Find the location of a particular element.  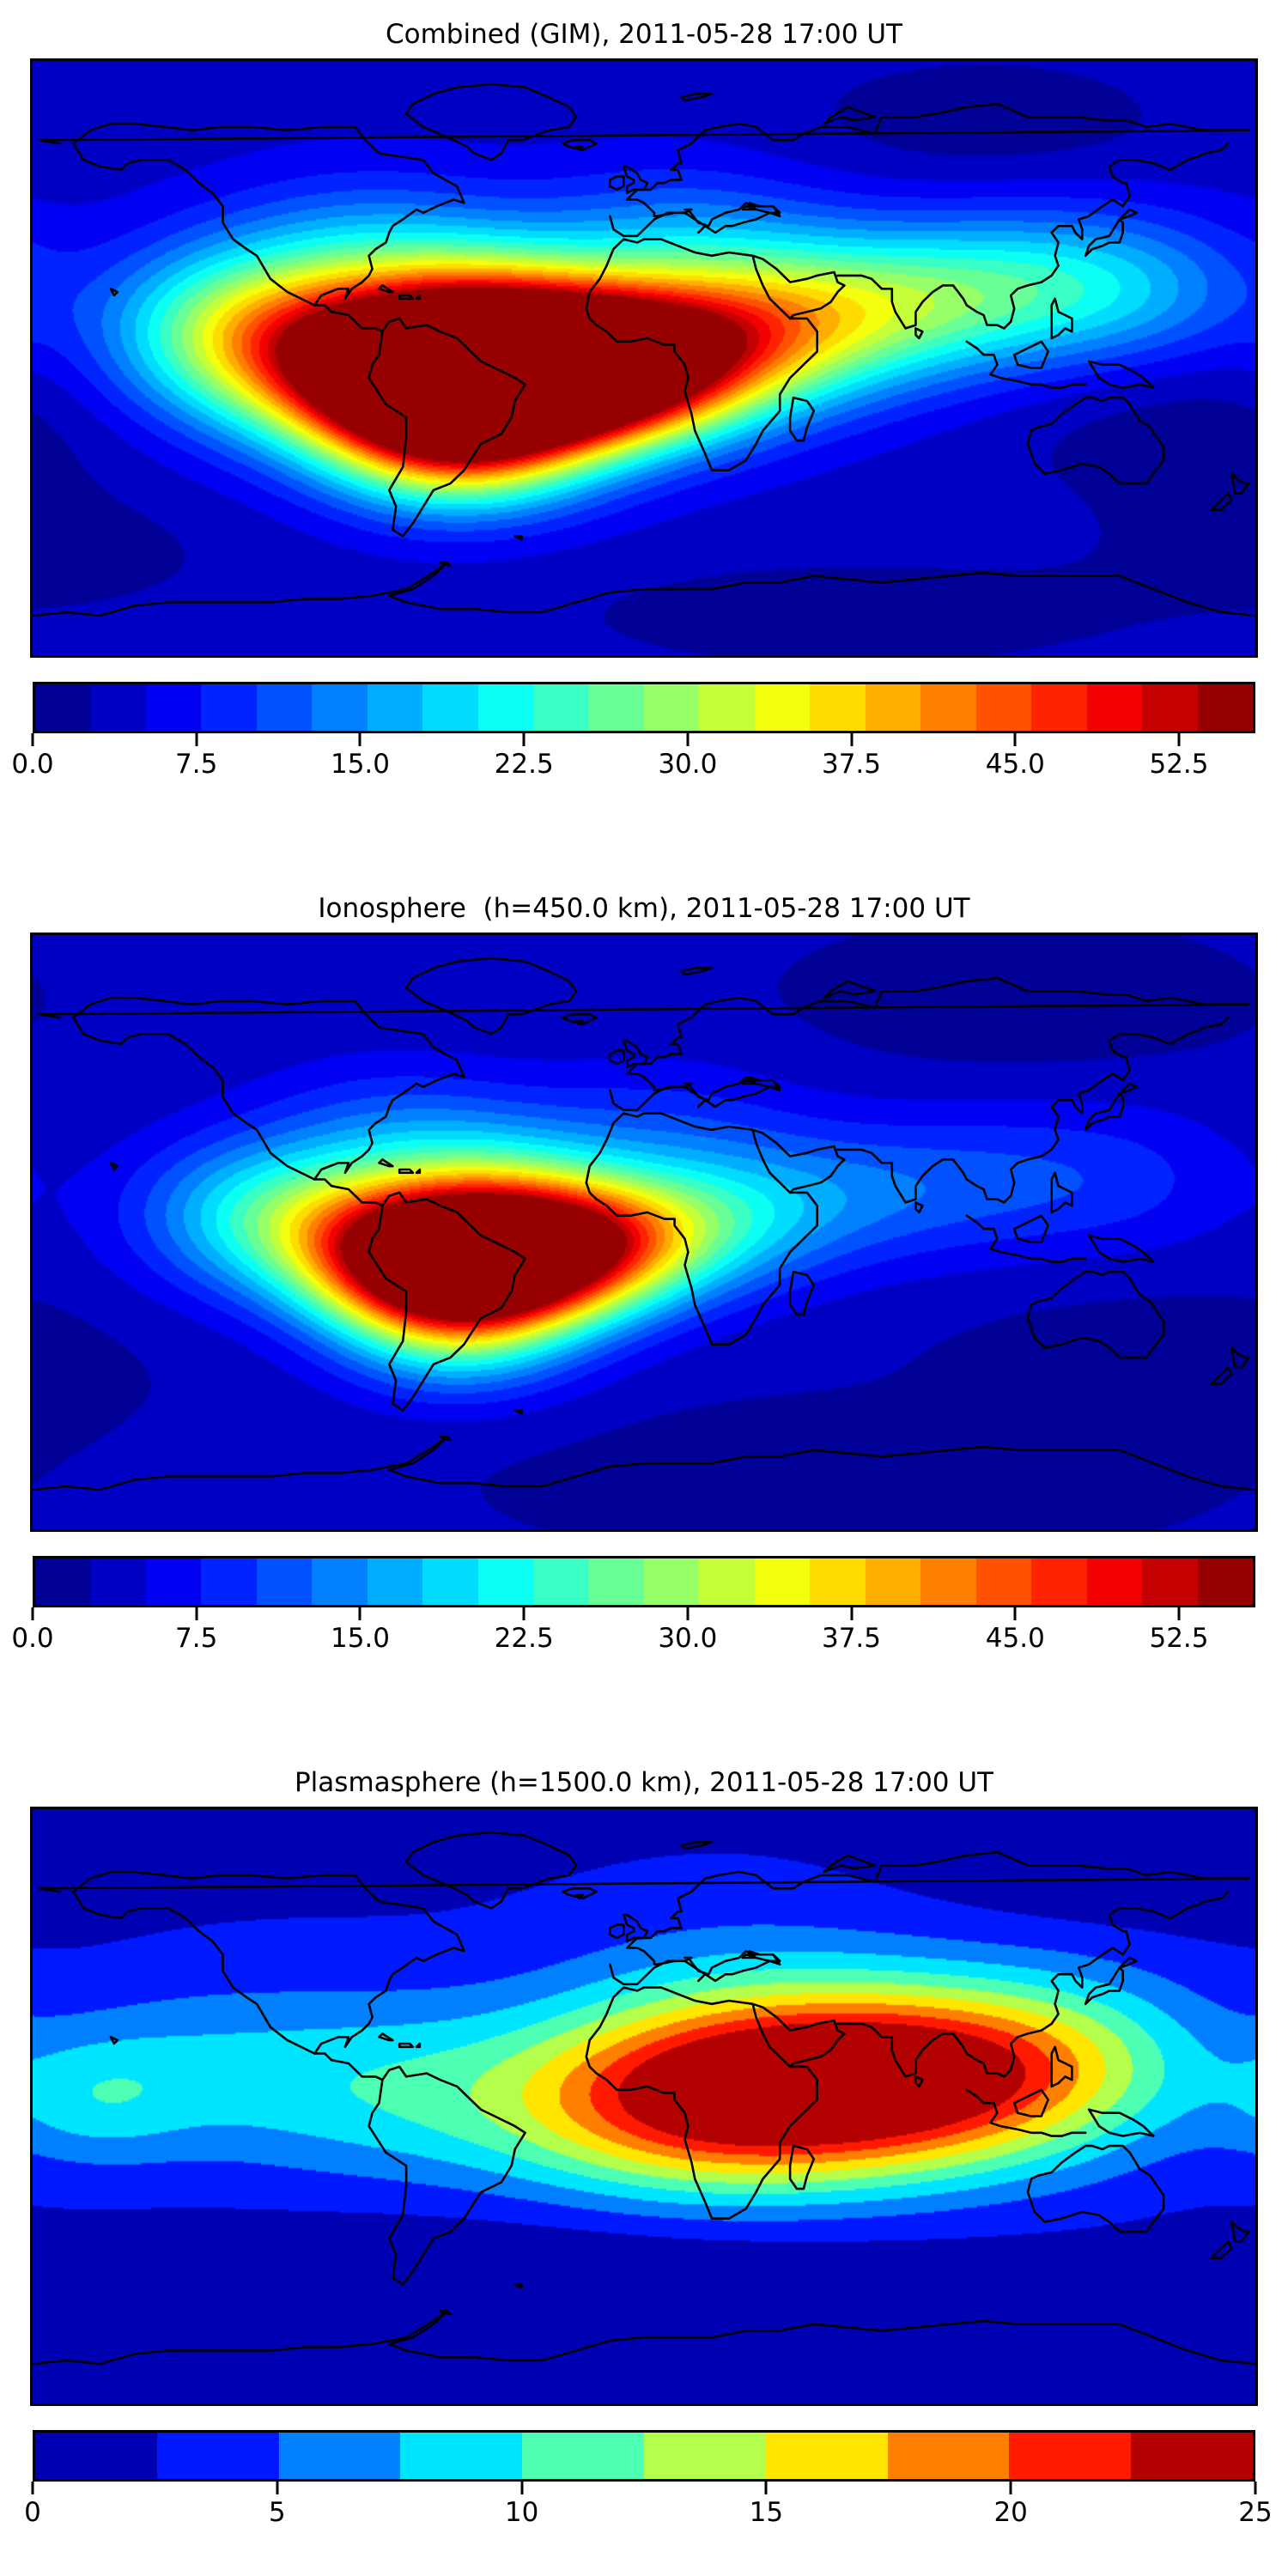

colorbar-tick-label: 20 is located at coordinates (1010, 2513).